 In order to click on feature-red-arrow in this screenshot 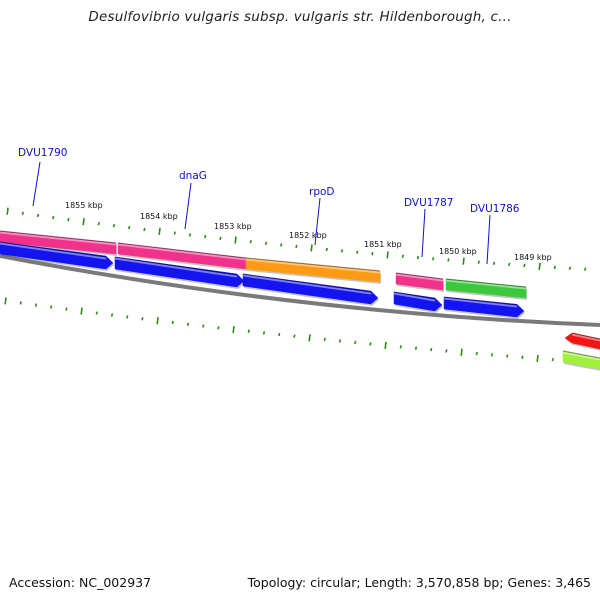, I will do `click(582, 341)`.